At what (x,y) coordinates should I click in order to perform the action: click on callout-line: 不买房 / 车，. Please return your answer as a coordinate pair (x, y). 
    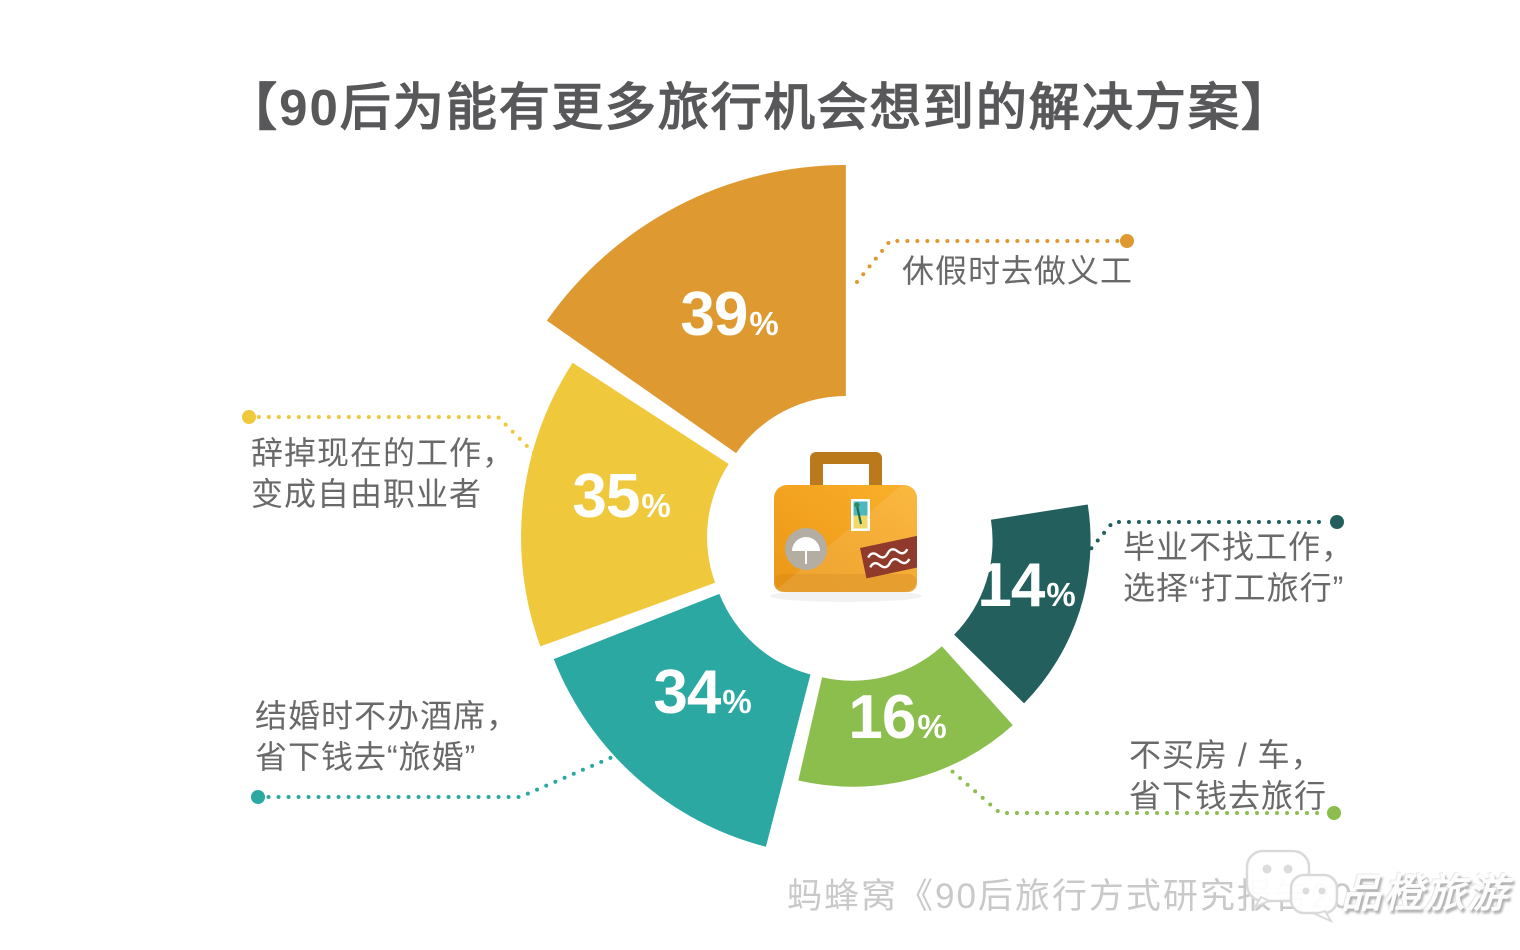
    Looking at the image, I should click on (1226, 755).